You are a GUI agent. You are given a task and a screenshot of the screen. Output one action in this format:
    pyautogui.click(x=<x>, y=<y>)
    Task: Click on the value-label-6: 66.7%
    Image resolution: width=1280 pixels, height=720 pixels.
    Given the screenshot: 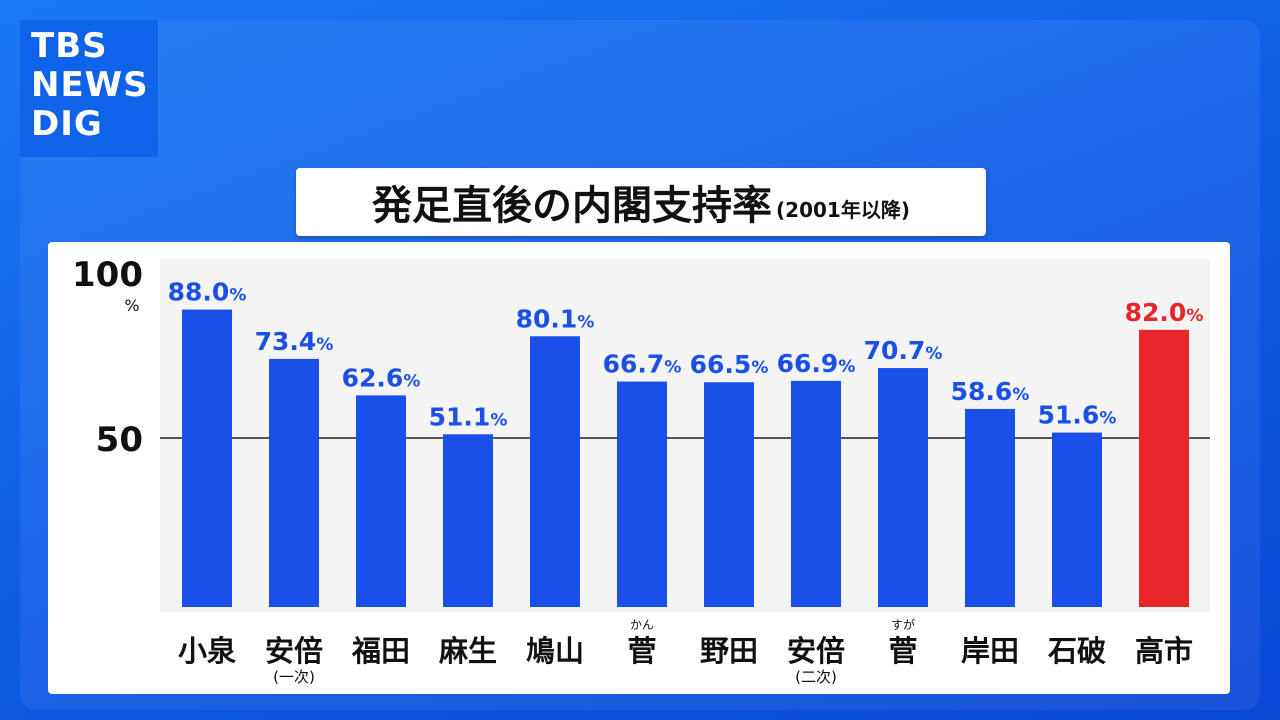 What is the action you would take?
    pyautogui.click(x=642, y=364)
    